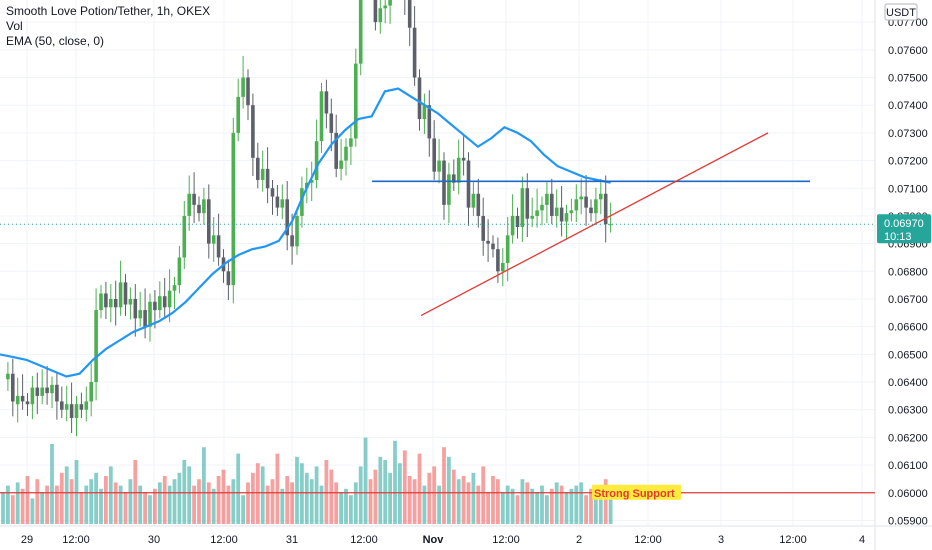  What do you see at coordinates (634, 494) in the screenshot?
I see `support-label-text: Strong Support` at bounding box center [634, 494].